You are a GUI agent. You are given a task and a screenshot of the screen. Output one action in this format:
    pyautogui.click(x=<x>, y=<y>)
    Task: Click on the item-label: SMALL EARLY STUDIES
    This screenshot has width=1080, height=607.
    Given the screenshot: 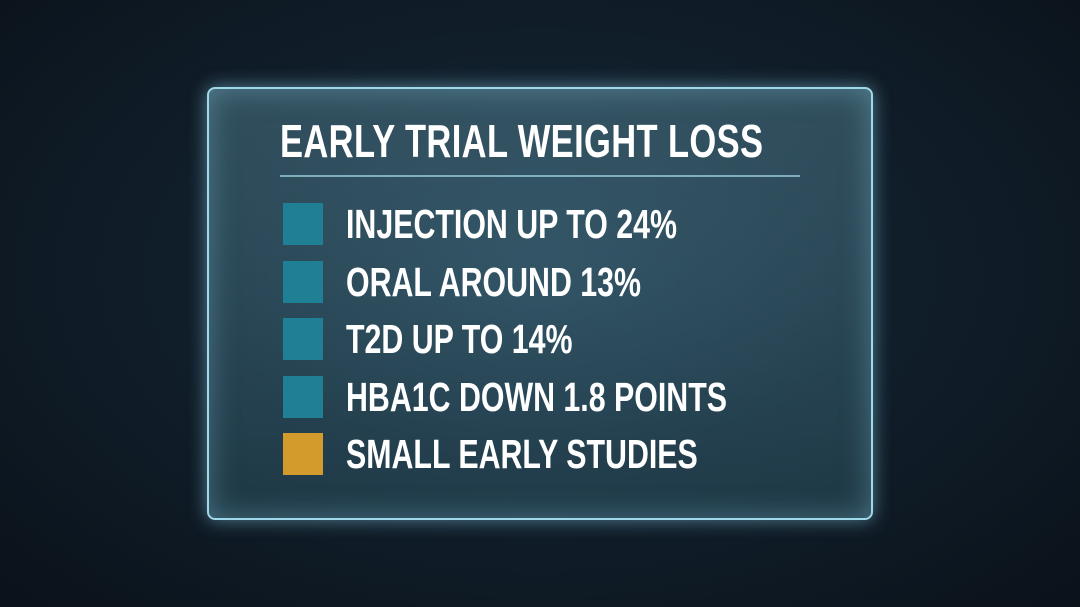 What is the action you would take?
    pyautogui.click(x=522, y=454)
    